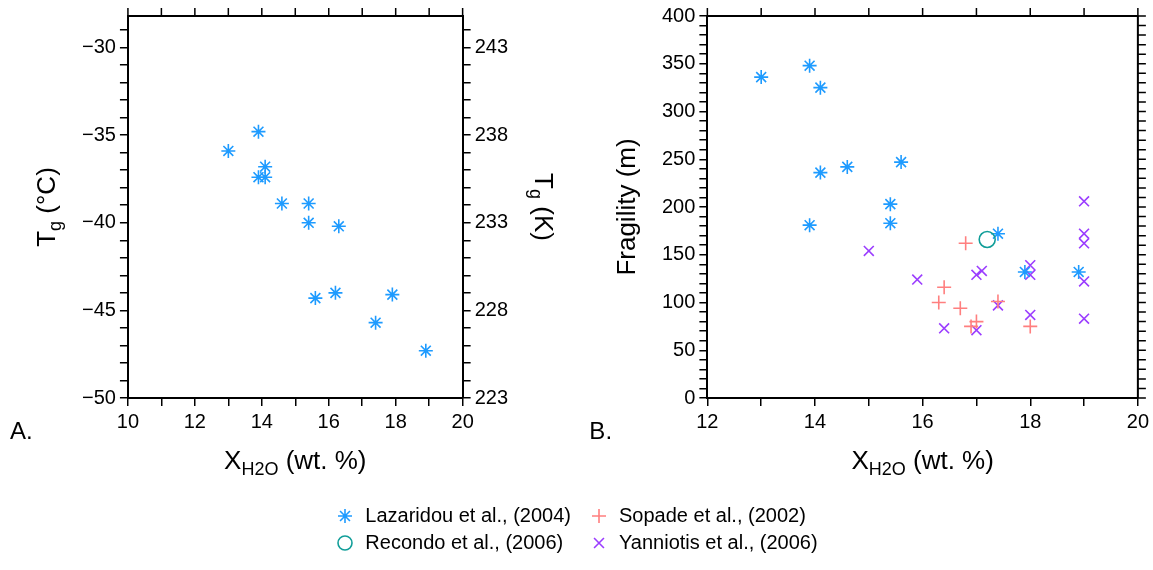  What do you see at coordinates (678, 301) in the screenshot?
I see `y-tick-label: 100` at bounding box center [678, 301].